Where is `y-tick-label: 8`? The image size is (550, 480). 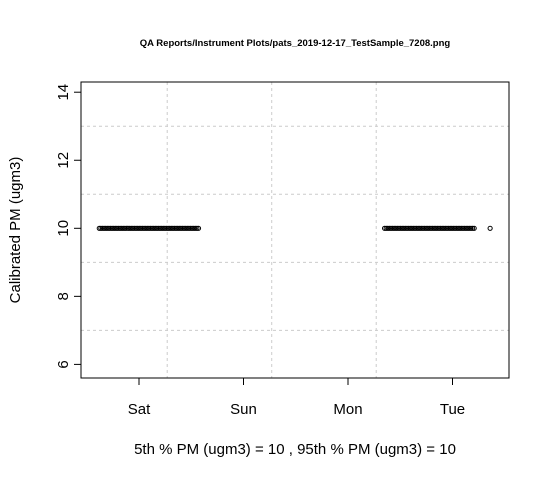 y-tick-label: 8 is located at coordinates (63, 296).